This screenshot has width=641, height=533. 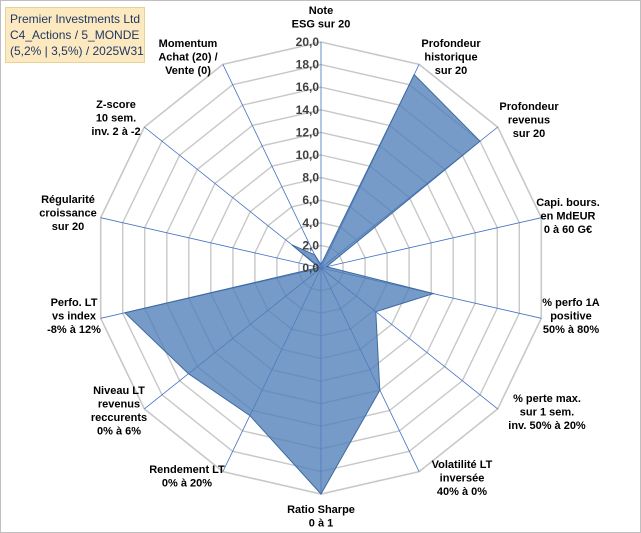 I want to click on chart-title-line-2: C4_Actions / 5_MONDE, so click(x=75, y=35).